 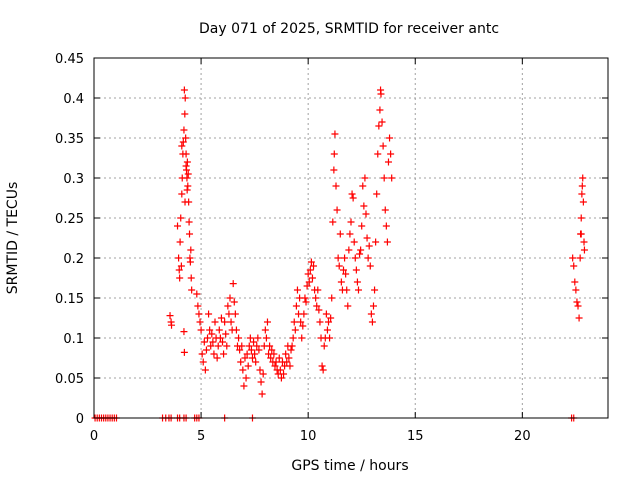 I want to click on y-tick-label: 0.2, so click(x=73, y=259).